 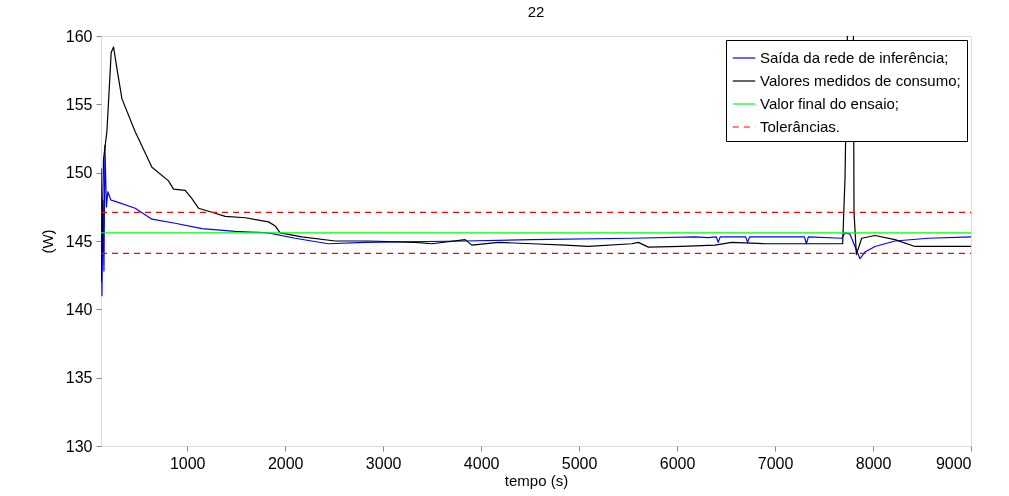 What do you see at coordinates (873, 463) in the screenshot?
I see `x-tick-label: 8000` at bounding box center [873, 463].